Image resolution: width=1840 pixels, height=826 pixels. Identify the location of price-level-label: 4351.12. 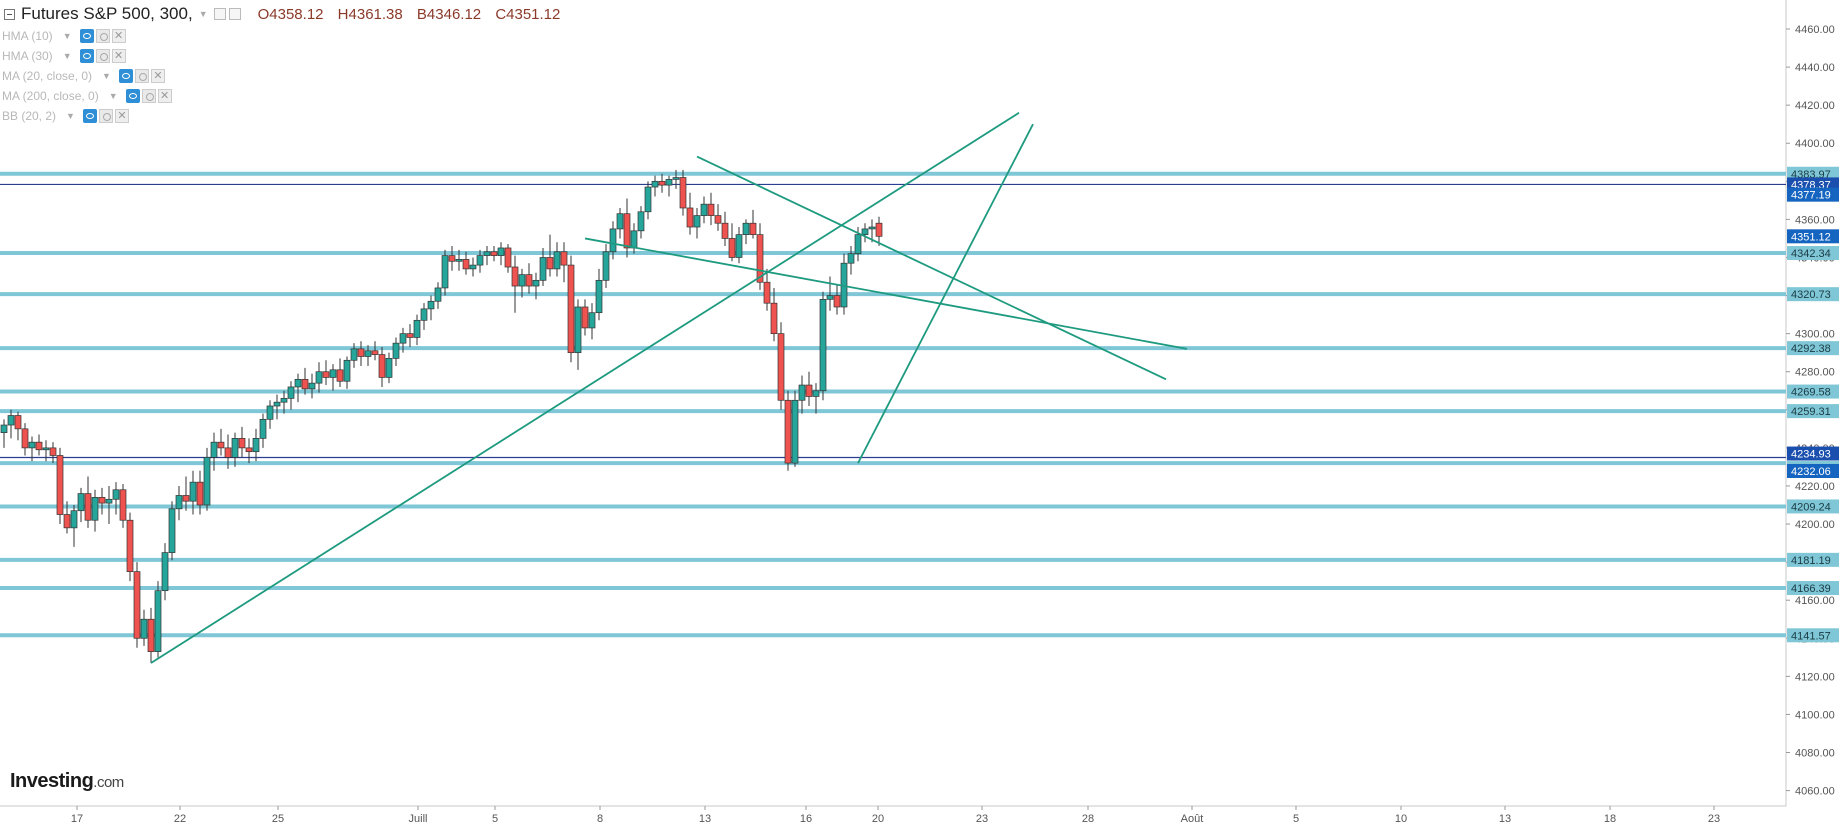
(1813, 236).